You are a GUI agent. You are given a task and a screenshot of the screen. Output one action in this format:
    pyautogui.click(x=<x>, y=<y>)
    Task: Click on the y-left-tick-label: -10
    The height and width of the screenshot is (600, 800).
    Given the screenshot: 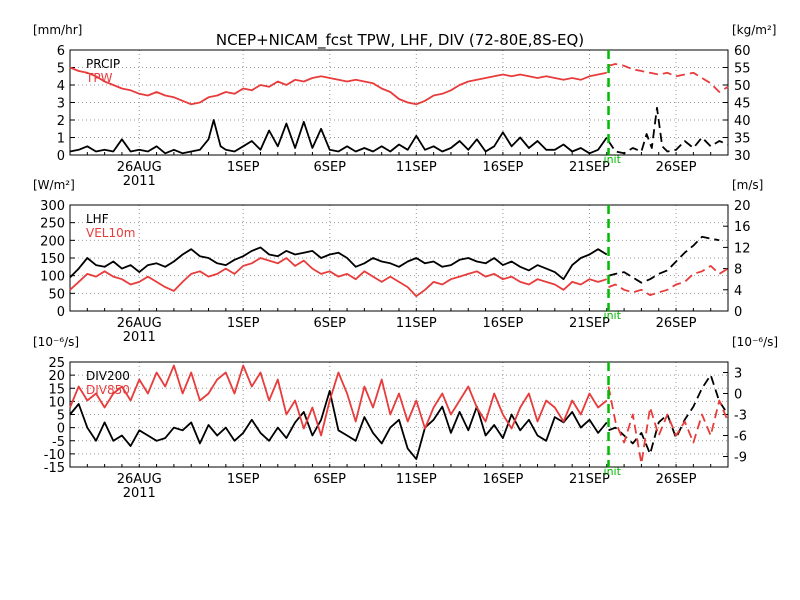 What is the action you would take?
    pyautogui.click(x=54, y=455)
    